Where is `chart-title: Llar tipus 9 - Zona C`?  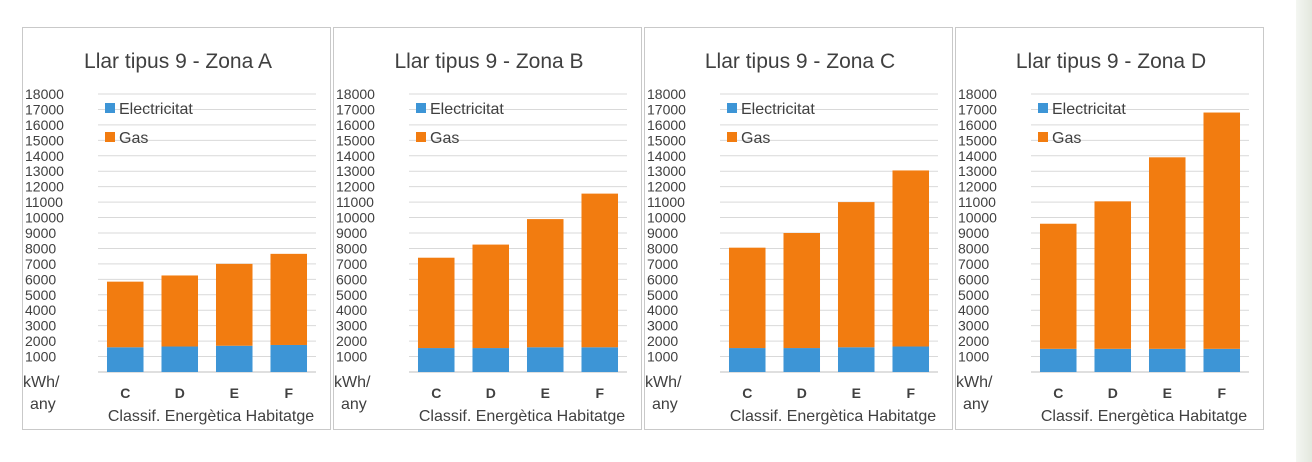 chart-title: Llar tipus 9 - Zona C is located at coordinates (800, 61).